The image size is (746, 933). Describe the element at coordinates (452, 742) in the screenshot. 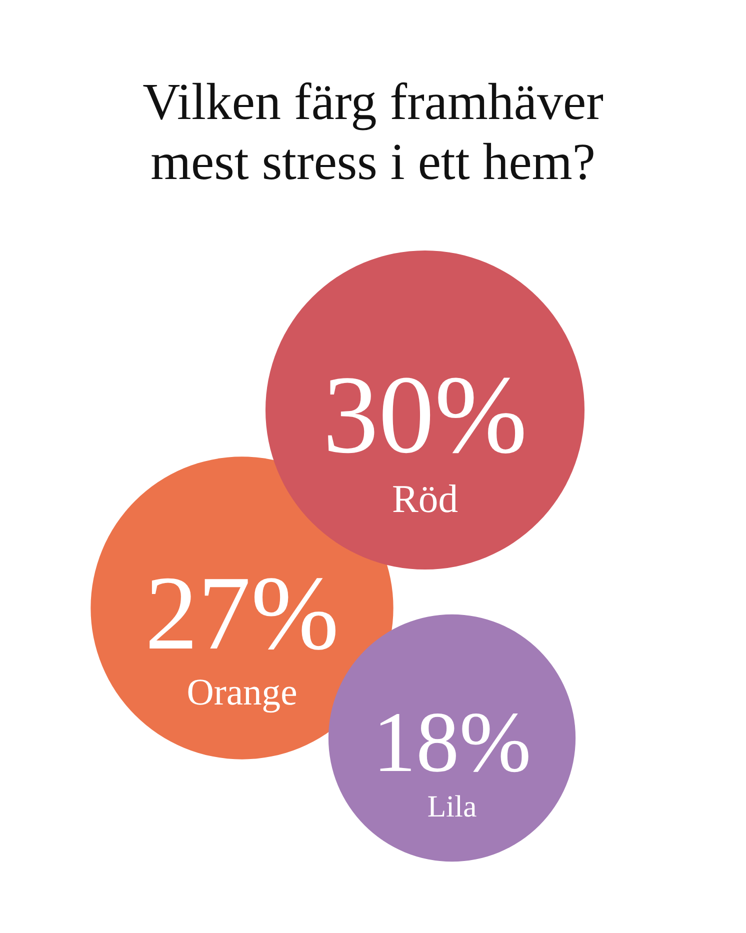

I see `data-label: 18%` at that location.